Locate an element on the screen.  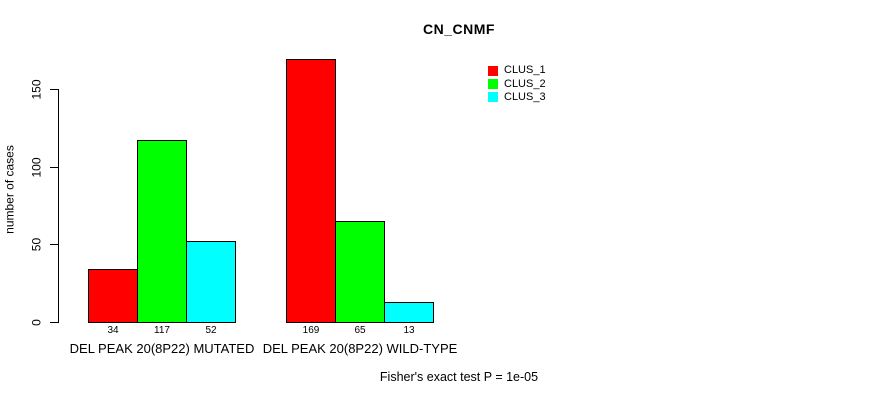
fisher-test-annotation: Fisher's exact test P = 1e-05 is located at coordinates (459, 377).